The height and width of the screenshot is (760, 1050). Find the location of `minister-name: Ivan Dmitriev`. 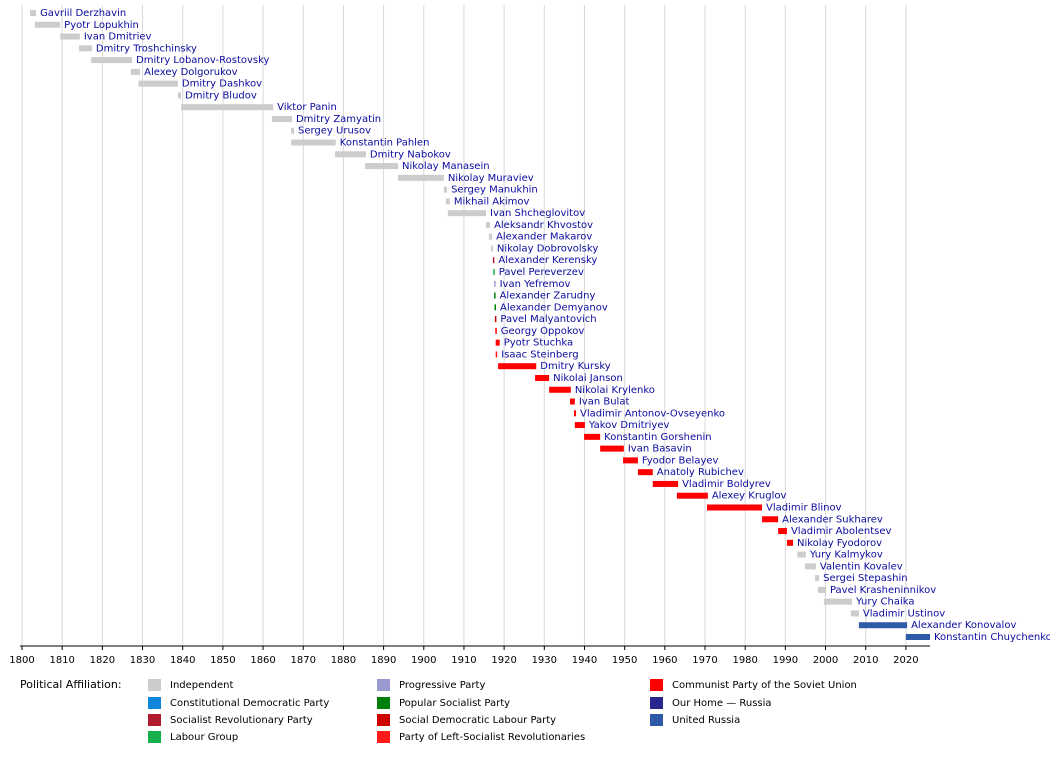

minister-name: Ivan Dmitriev is located at coordinates (118, 37).